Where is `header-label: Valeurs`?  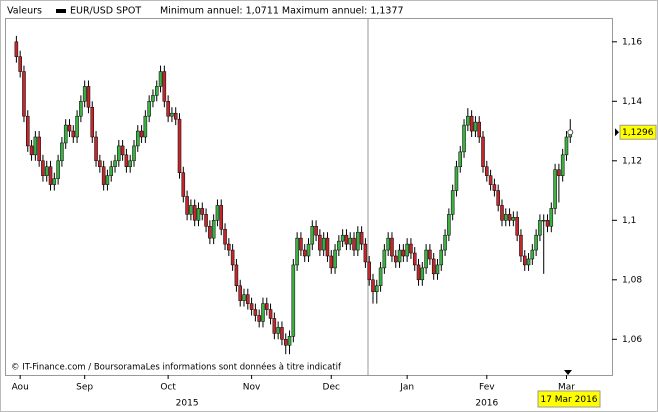
header-label: Valeurs is located at coordinates (24, 11).